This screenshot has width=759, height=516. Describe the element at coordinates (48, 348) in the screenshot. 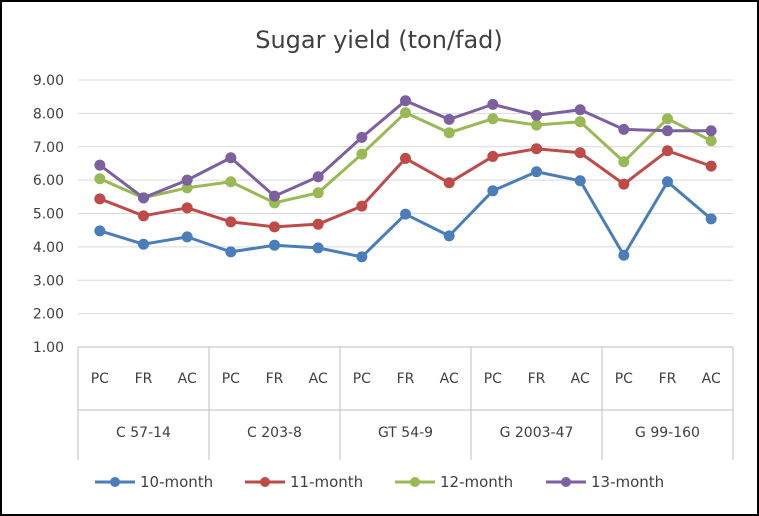

I see `y-tick-label: 1.00` at that location.